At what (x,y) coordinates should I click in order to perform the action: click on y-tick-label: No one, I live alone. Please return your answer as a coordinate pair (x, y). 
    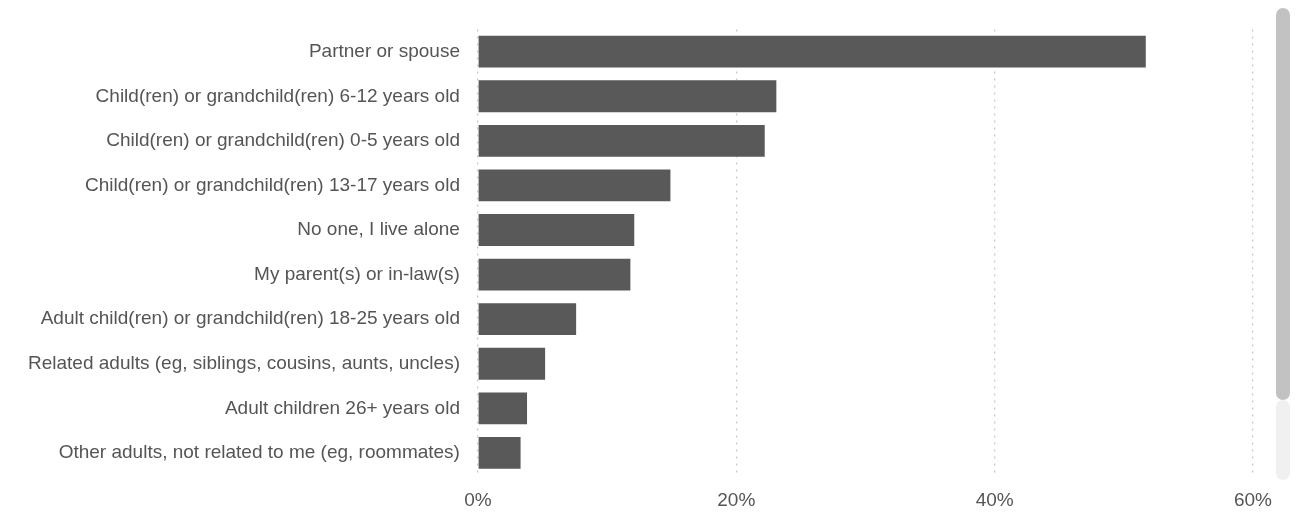
    Looking at the image, I should click on (378, 229).